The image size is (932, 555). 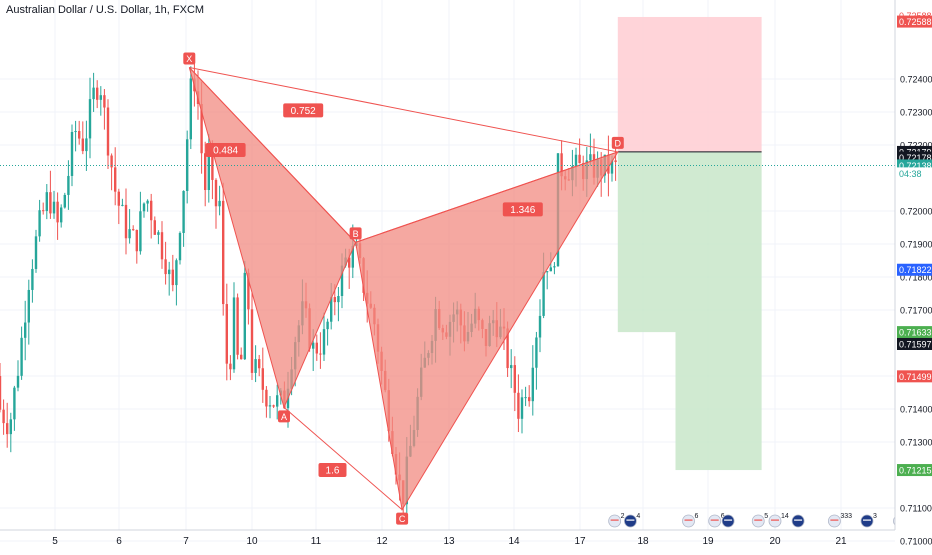 What do you see at coordinates (915, 166) in the screenshot?
I see `price-tag: 0.72138` at bounding box center [915, 166].